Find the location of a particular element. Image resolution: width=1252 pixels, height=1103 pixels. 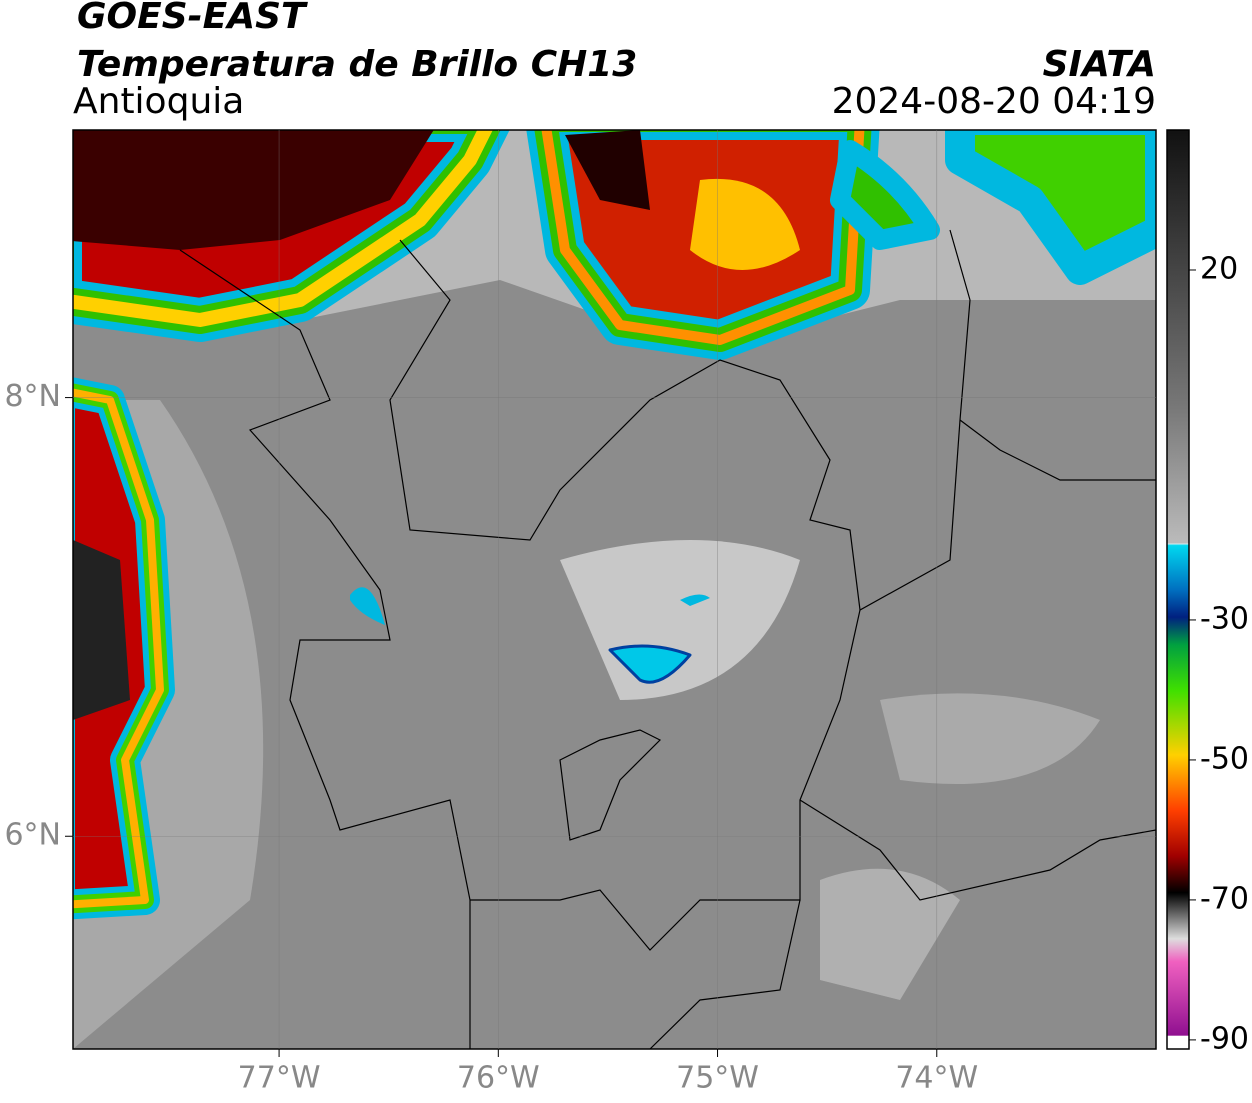

colorbar-tick-label: -90 is located at coordinates (1224, 1038).